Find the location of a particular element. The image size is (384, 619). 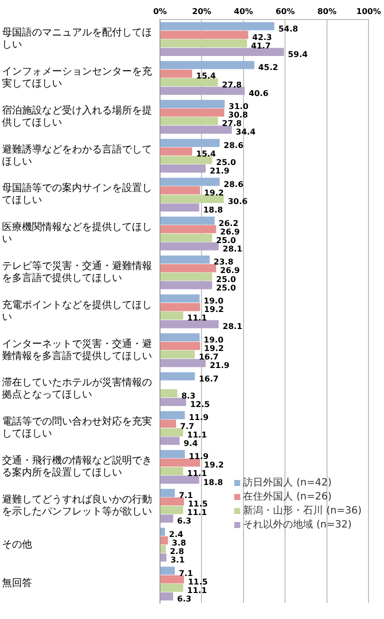

data-label: 41.7 is located at coordinates (261, 45).